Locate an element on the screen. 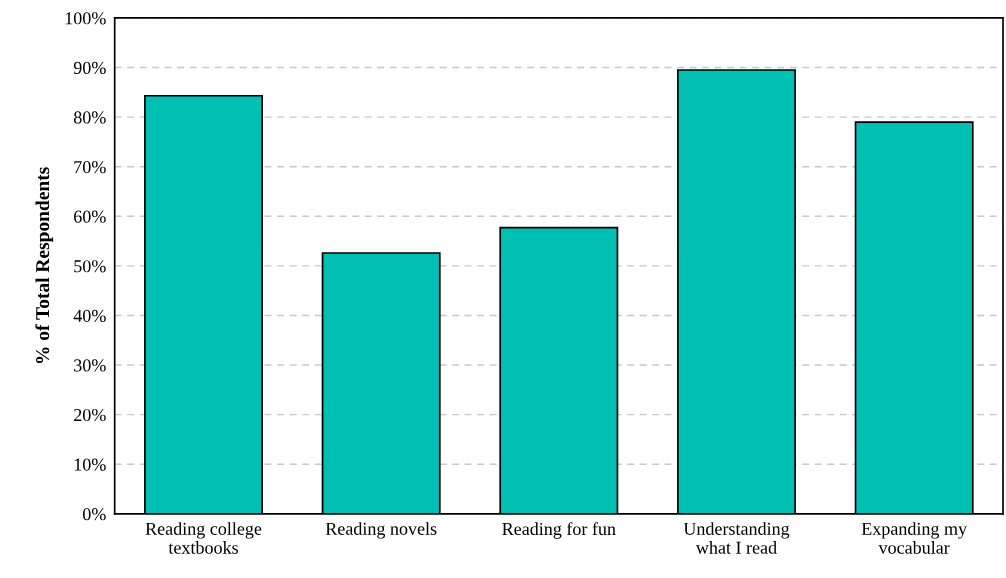 The image size is (1006, 578). x-tick-label: Reading novels is located at coordinates (381, 530).